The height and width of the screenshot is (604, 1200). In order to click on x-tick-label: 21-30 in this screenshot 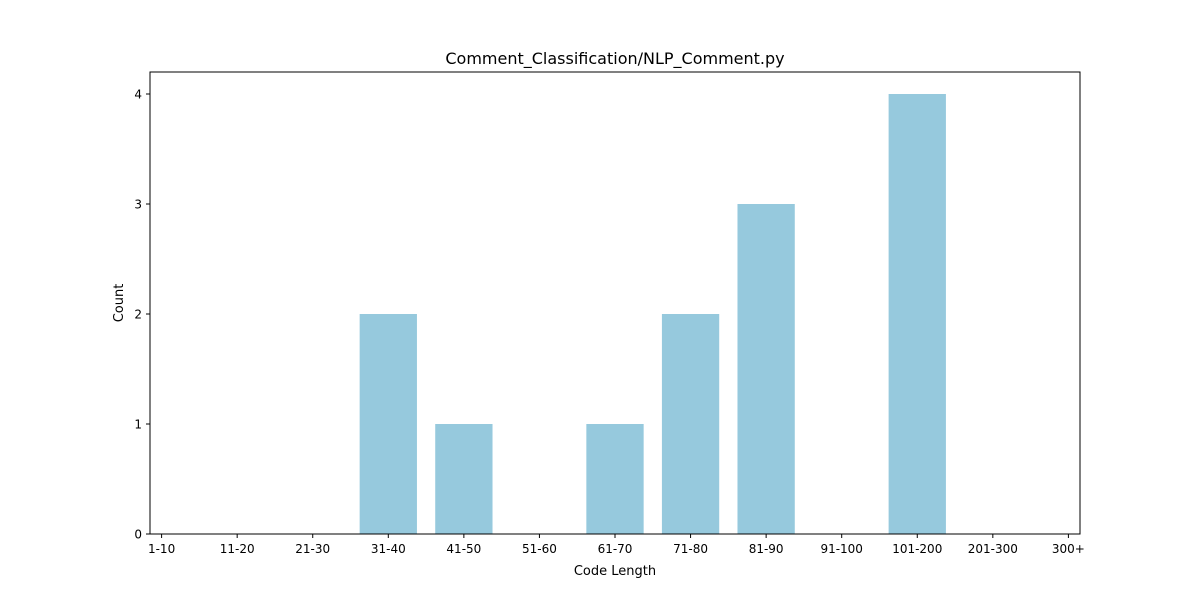, I will do `click(312, 549)`.